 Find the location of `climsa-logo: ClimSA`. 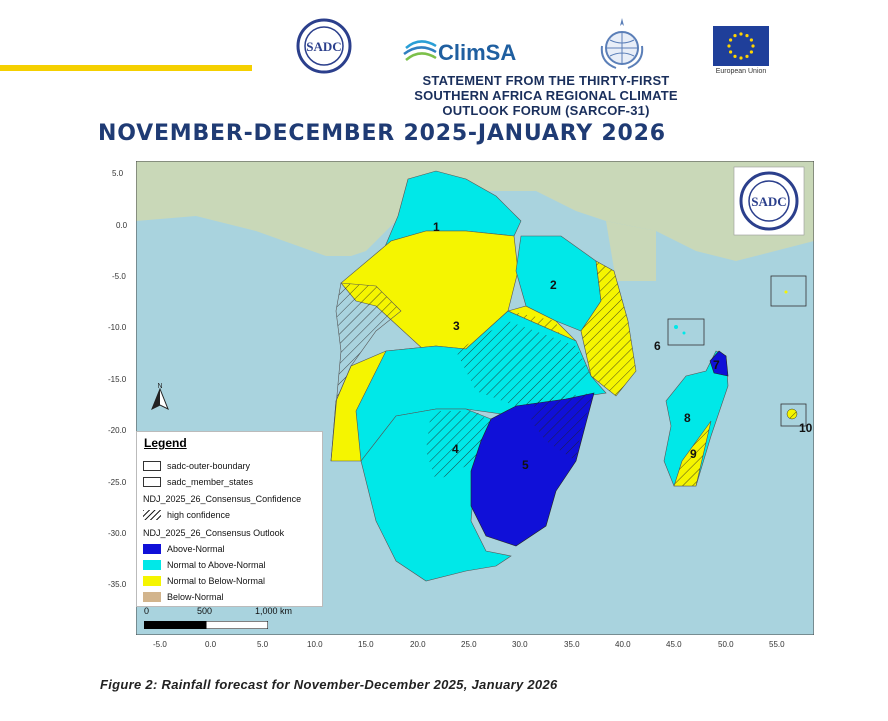

climsa-logo: ClimSA is located at coordinates (459, 52).